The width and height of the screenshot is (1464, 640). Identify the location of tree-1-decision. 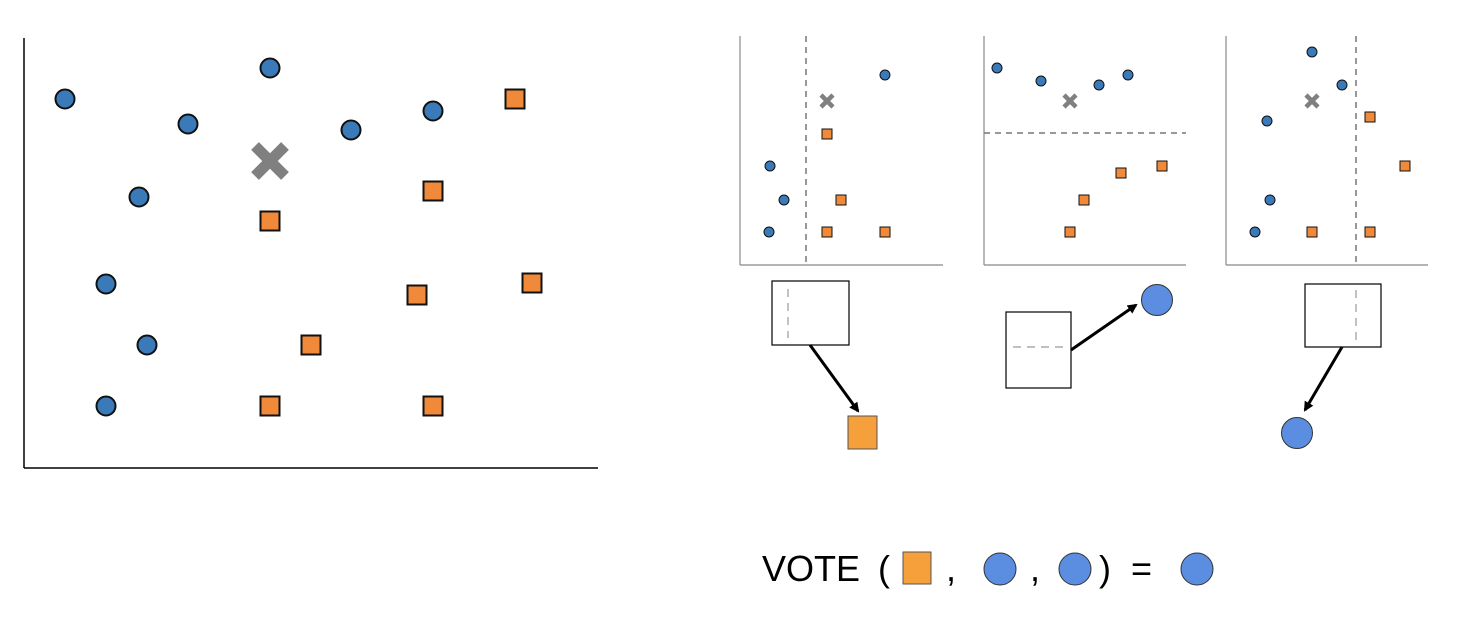
(824, 365).